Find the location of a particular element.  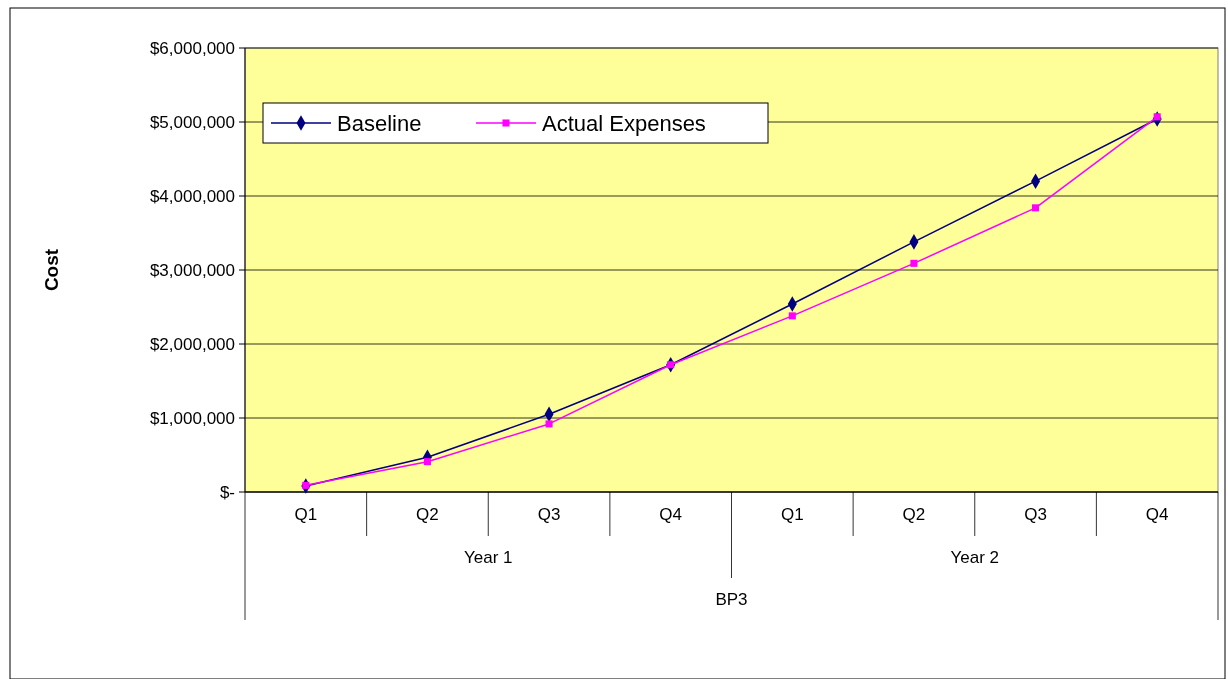

x-axis-title: BP3 is located at coordinates (731, 599).